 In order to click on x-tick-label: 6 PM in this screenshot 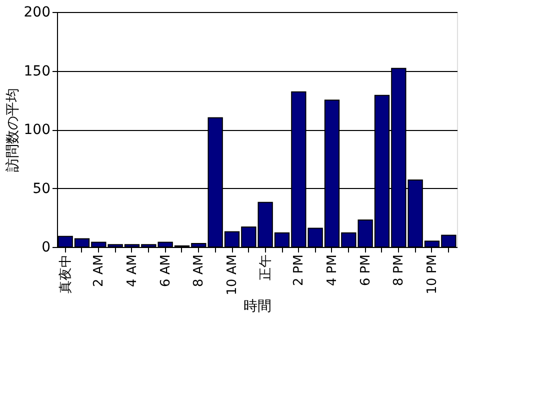, I will do `click(366, 270)`.